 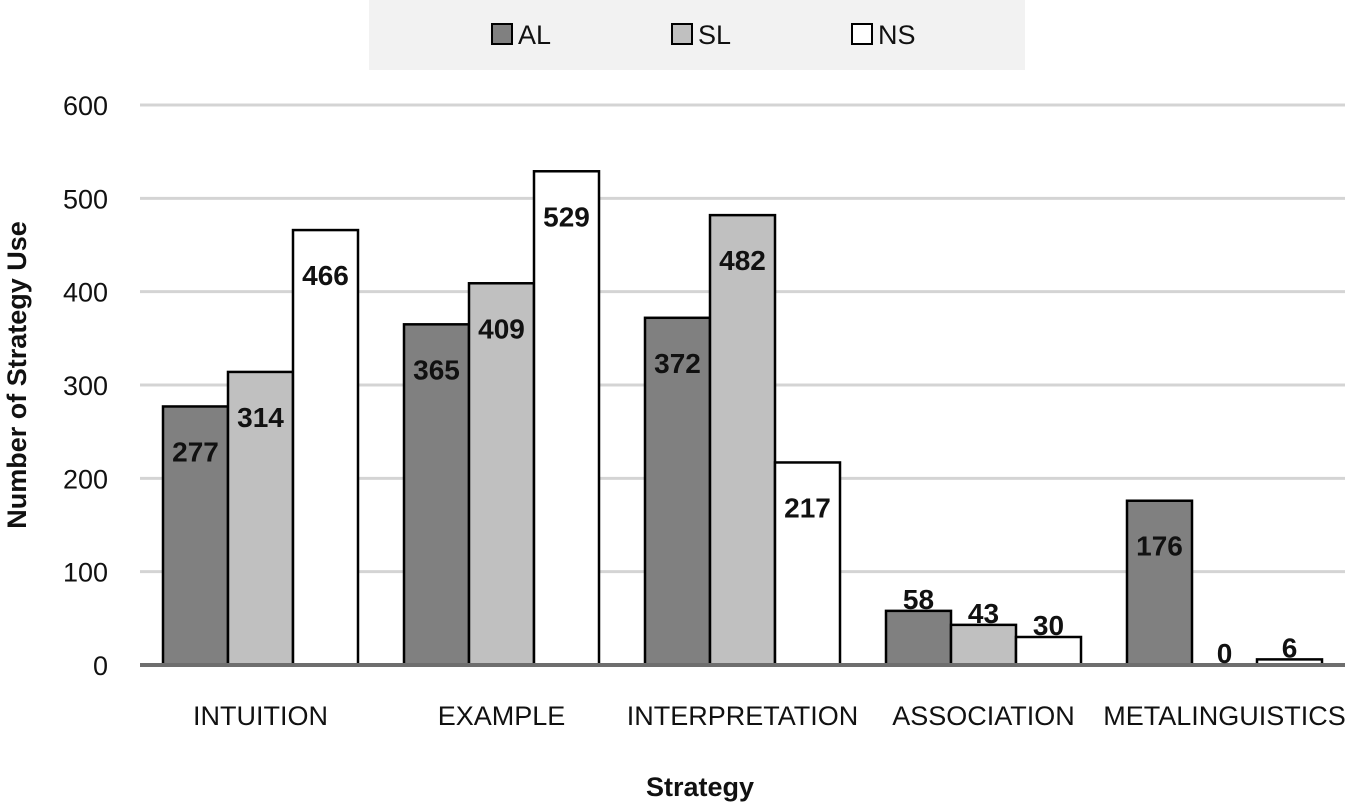 What do you see at coordinates (682, 34) in the screenshot?
I see `legend-swatch-sl` at bounding box center [682, 34].